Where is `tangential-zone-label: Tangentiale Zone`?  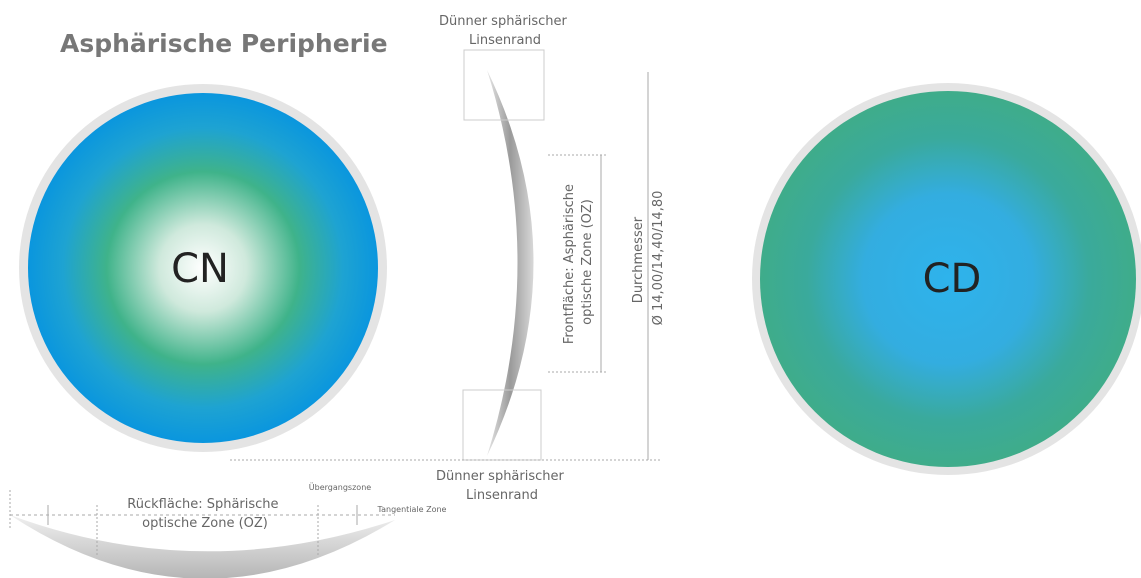
tangential-zone-label: Tangentiale Zone is located at coordinates (412, 509).